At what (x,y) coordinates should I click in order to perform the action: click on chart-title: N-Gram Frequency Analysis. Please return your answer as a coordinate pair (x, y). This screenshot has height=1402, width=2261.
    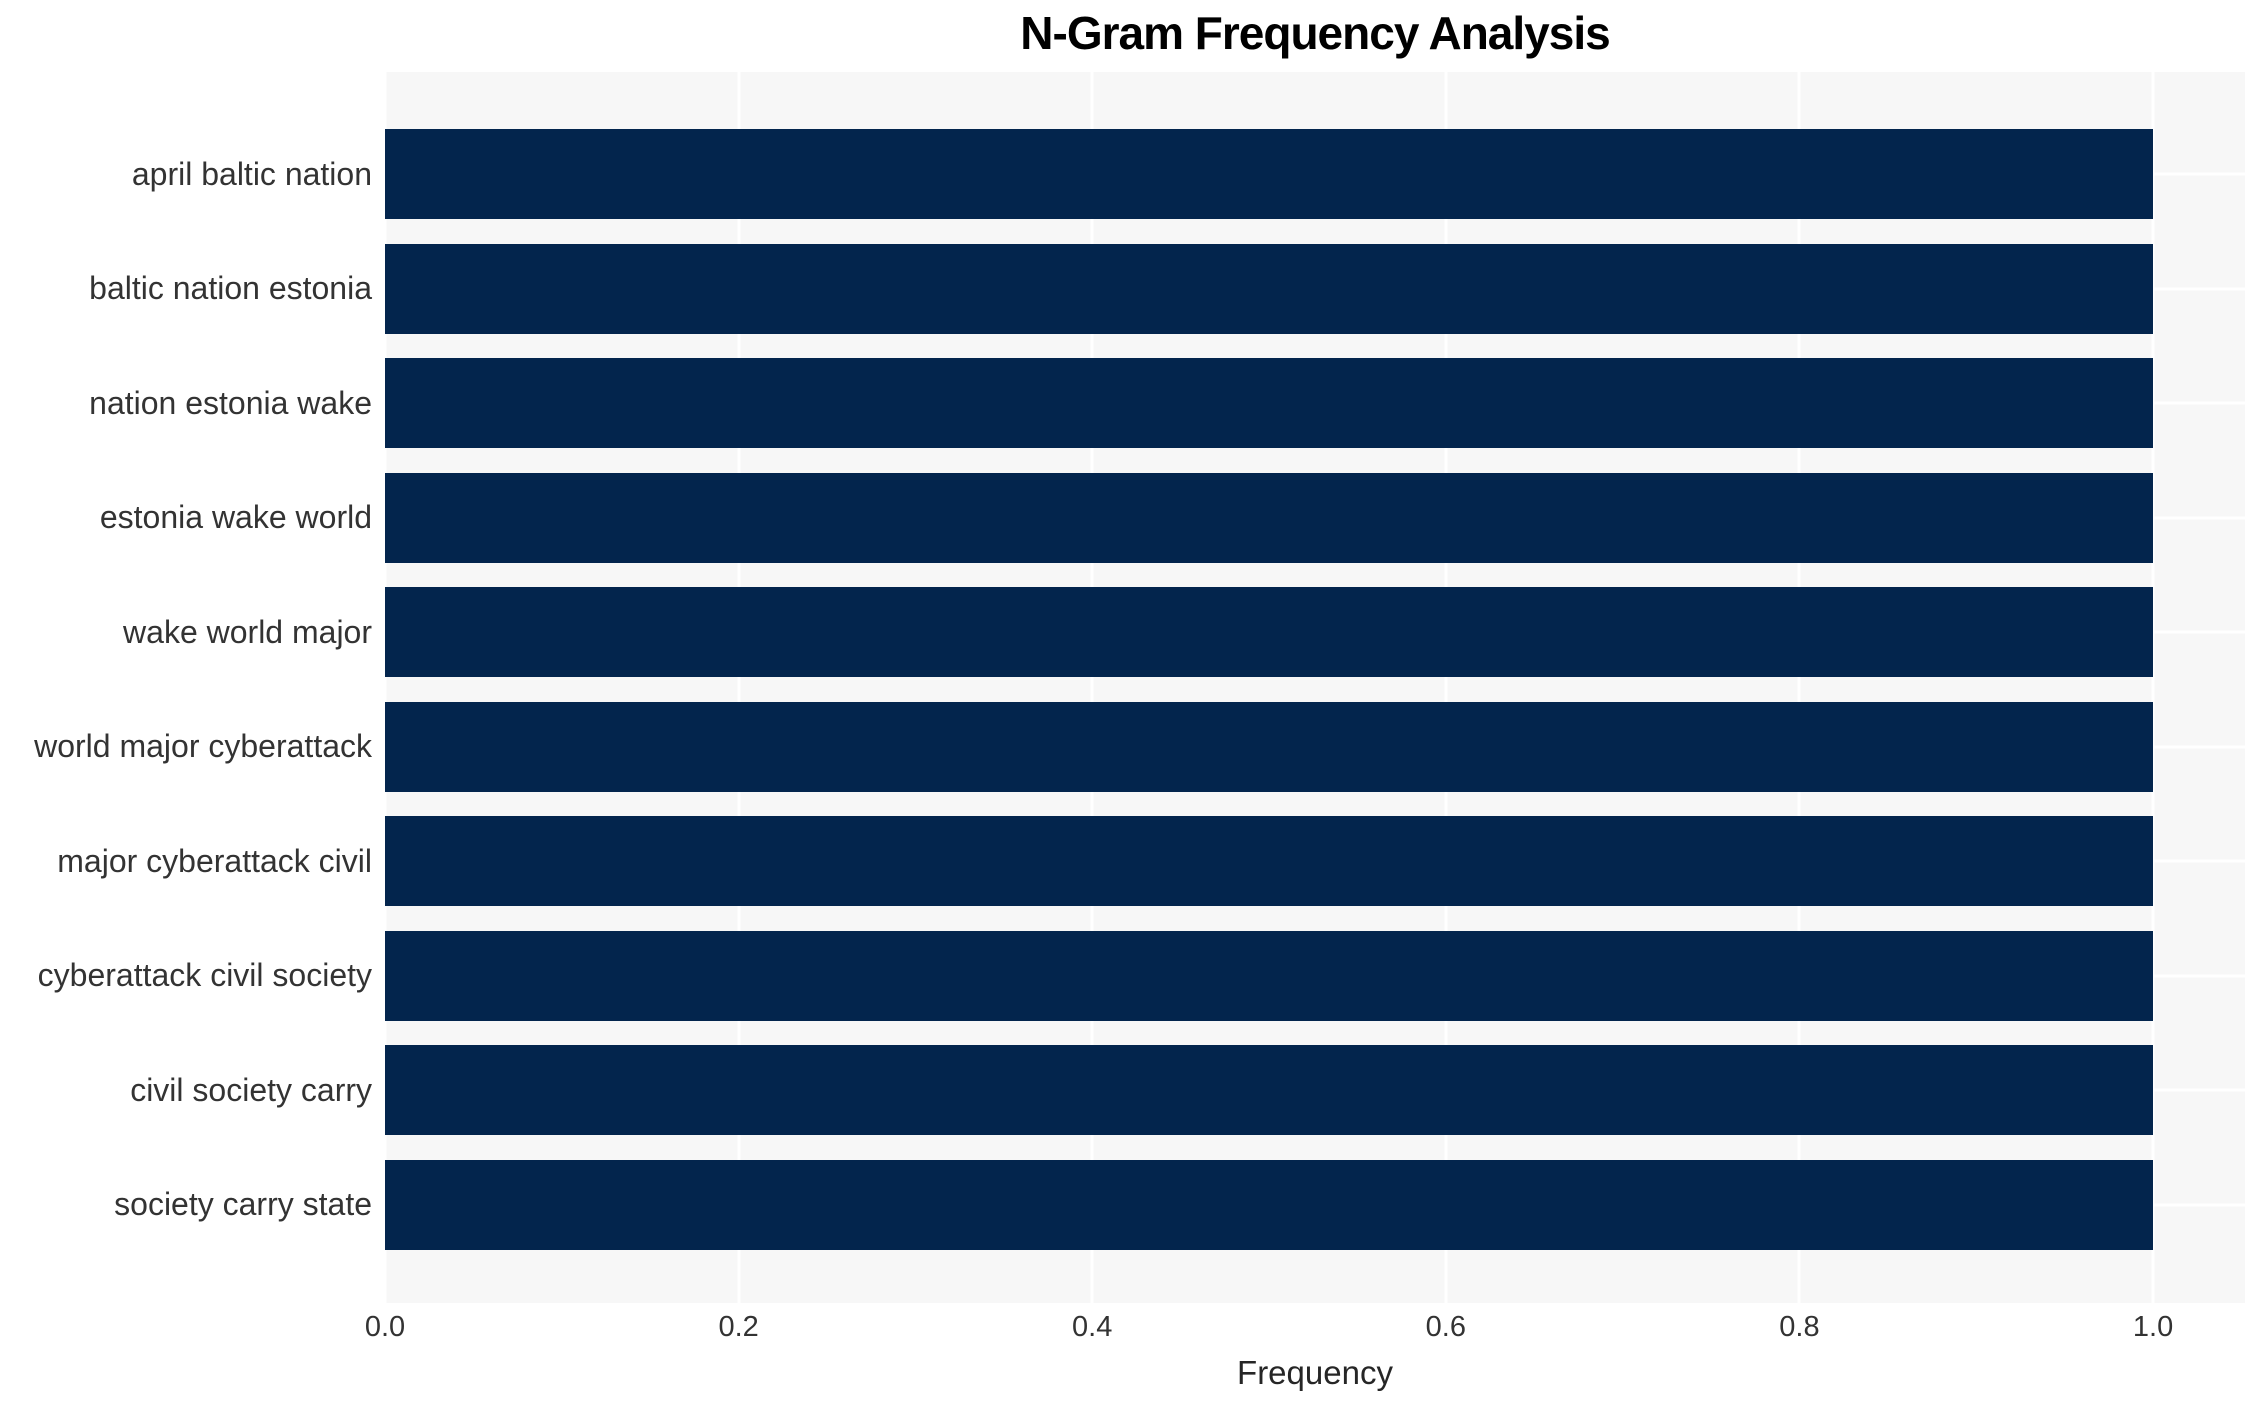
    Looking at the image, I should click on (1315, 33).